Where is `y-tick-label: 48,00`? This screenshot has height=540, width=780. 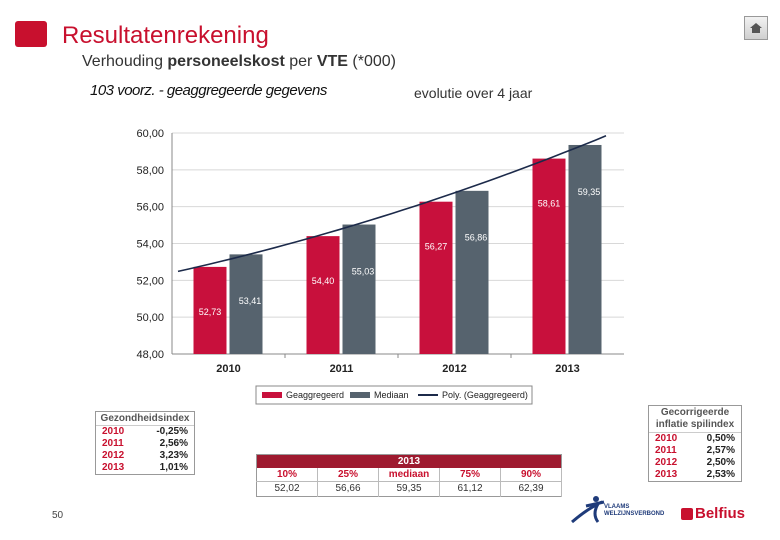
y-tick-label: 48,00 is located at coordinates (150, 355).